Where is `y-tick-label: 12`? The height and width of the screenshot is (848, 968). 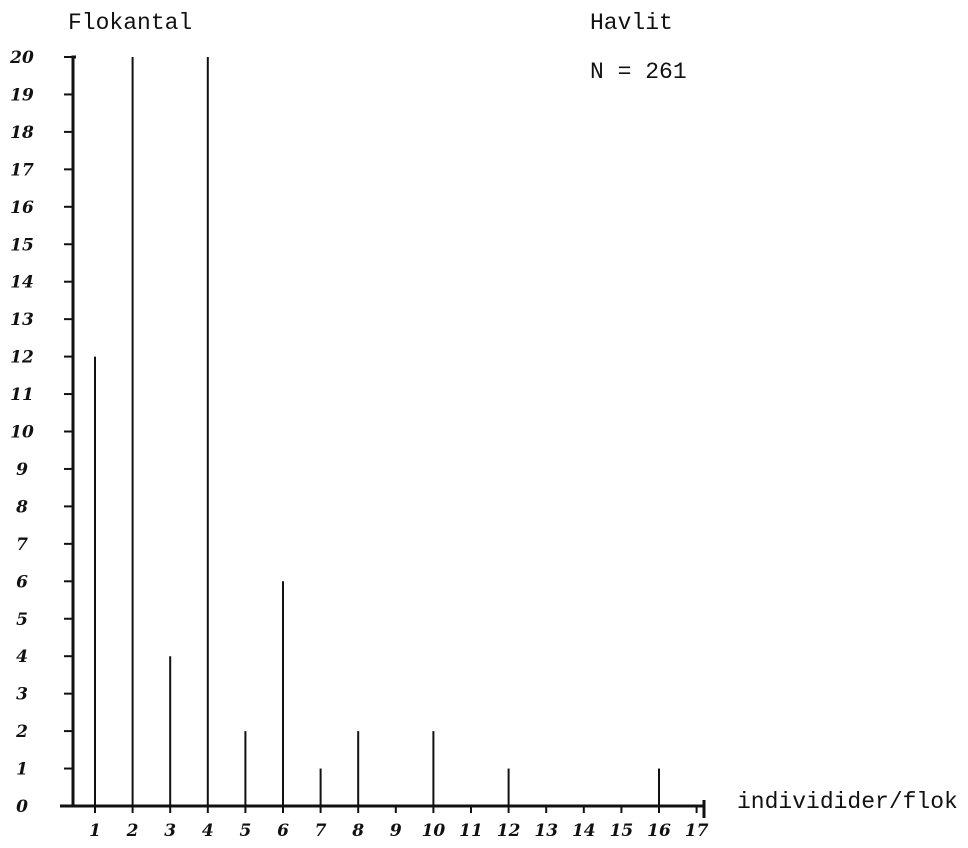 y-tick-label: 12 is located at coordinates (22, 358).